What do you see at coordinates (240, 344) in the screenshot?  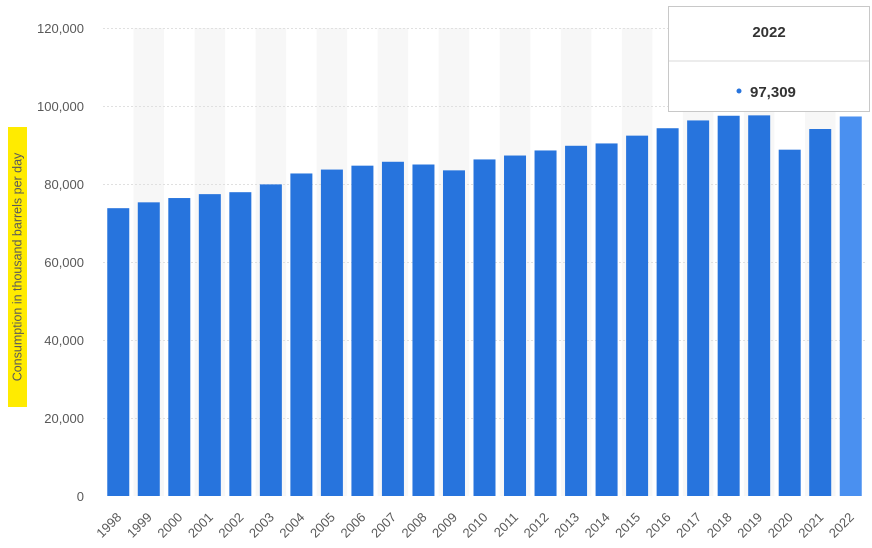 I see `bar-2002` at bounding box center [240, 344].